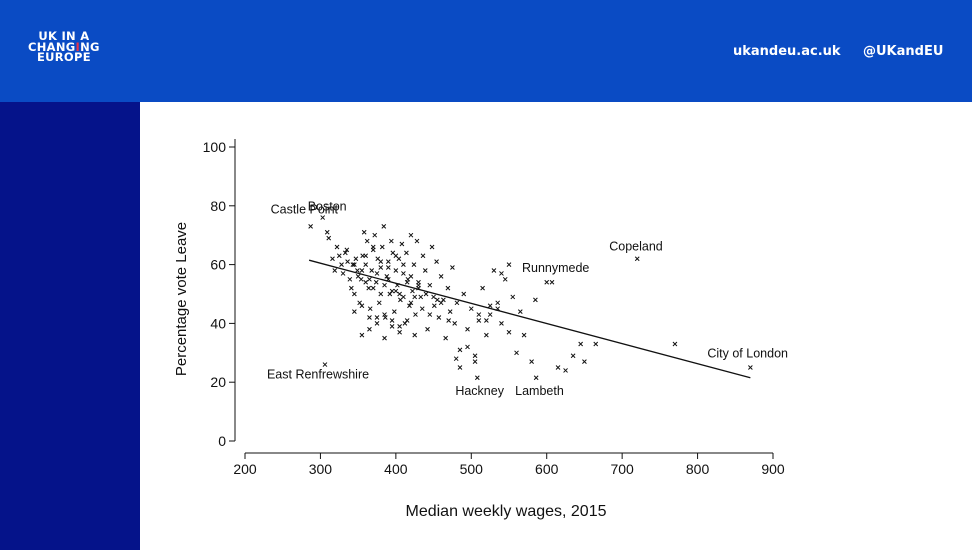 This screenshot has height=550, width=972. What do you see at coordinates (63, 57) in the screenshot?
I see `logo-line-3: EUROPE` at bounding box center [63, 57].